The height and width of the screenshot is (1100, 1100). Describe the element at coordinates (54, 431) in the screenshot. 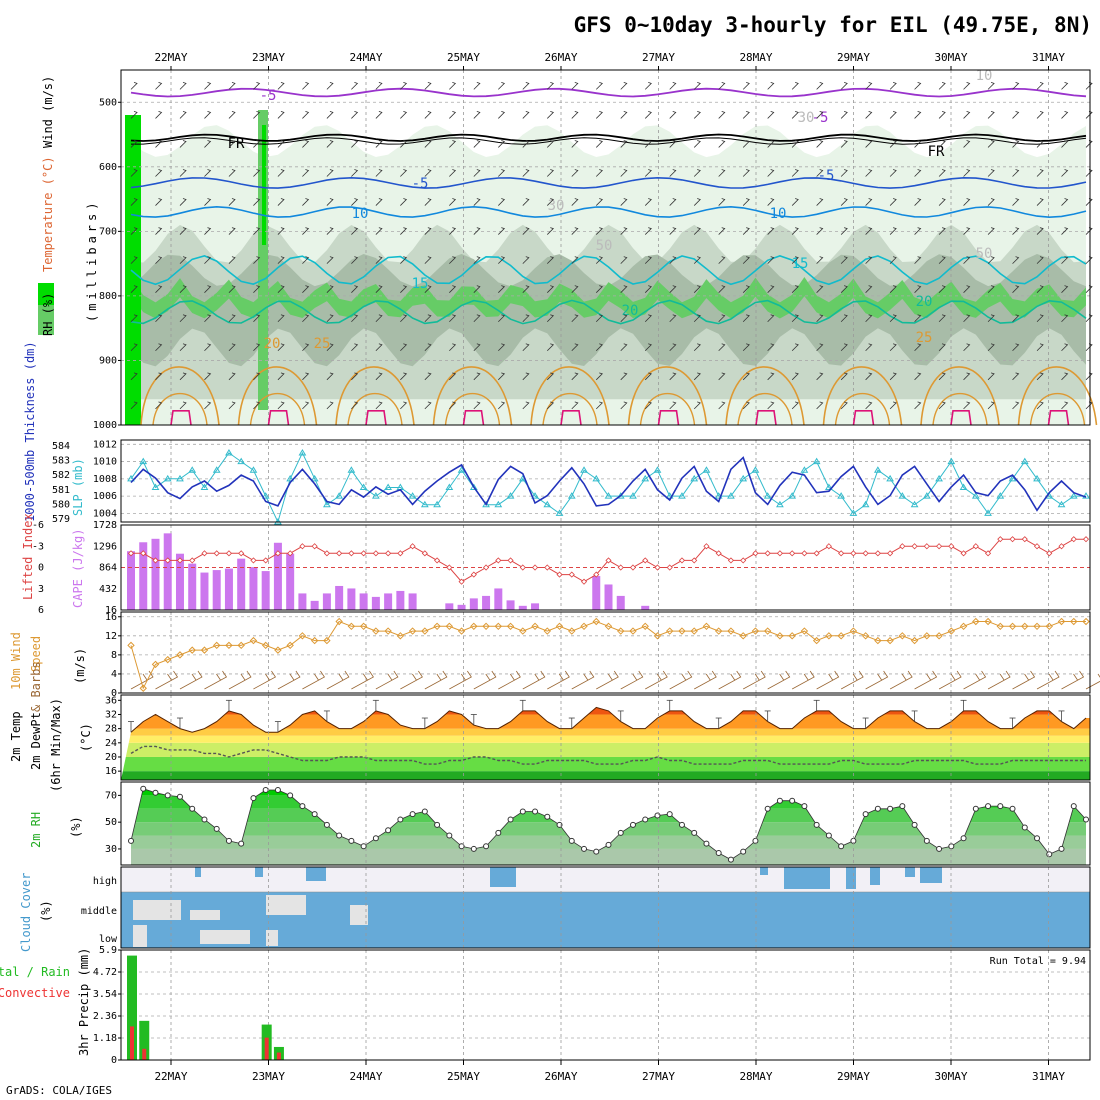

I see `thickness-ylabels: 1000-500mb Thickness (dm) SLP (mb)` at that location.